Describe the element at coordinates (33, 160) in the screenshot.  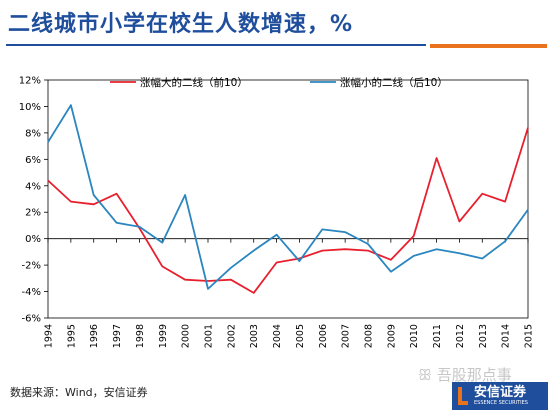
I see `y-tick-label: 6%` at that location.